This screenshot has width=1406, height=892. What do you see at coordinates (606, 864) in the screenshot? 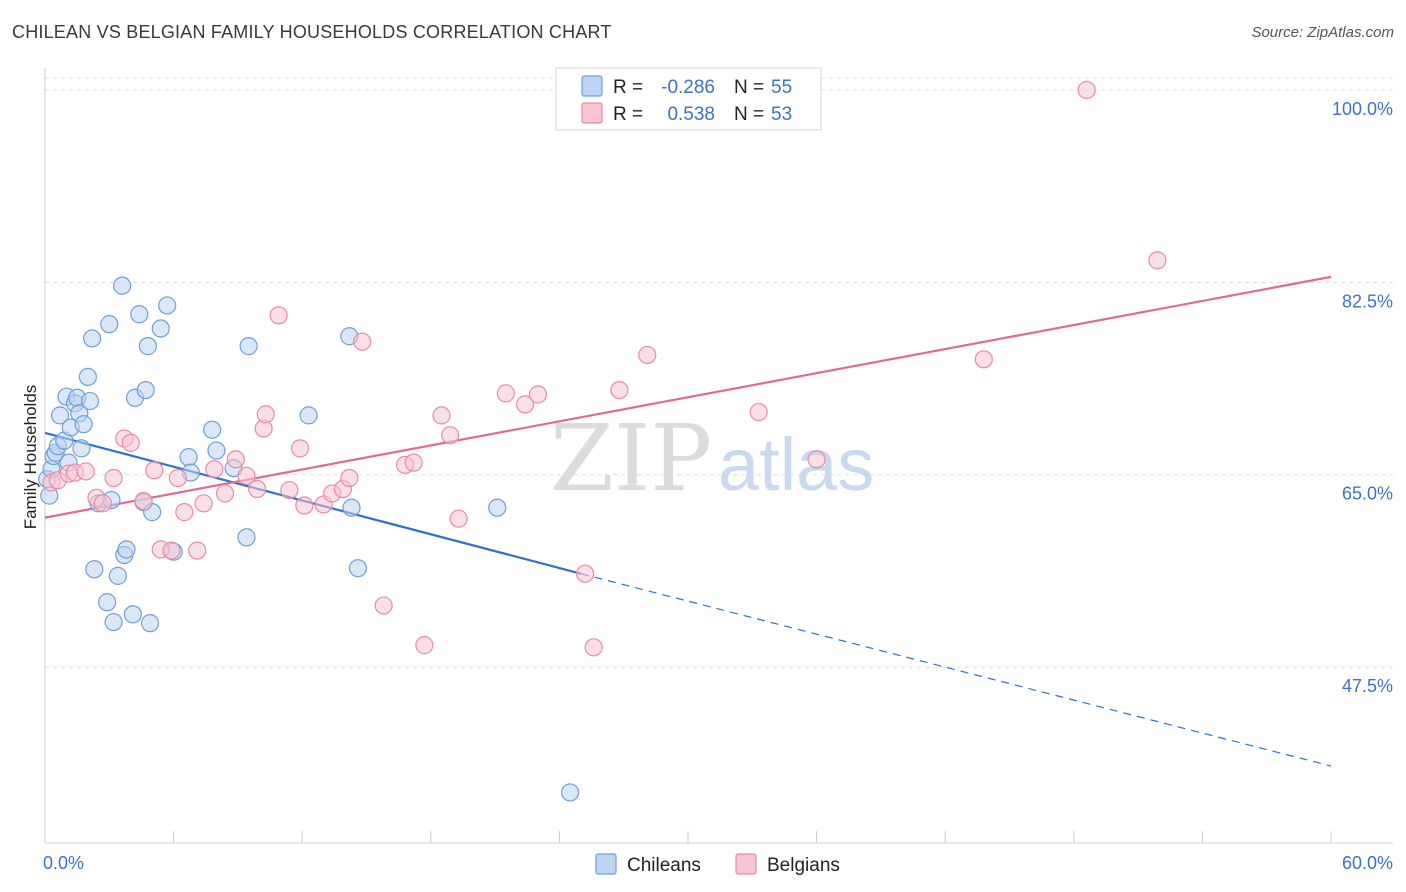
I see `bottom-legend-swatch-chileans` at bounding box center [606, 864].